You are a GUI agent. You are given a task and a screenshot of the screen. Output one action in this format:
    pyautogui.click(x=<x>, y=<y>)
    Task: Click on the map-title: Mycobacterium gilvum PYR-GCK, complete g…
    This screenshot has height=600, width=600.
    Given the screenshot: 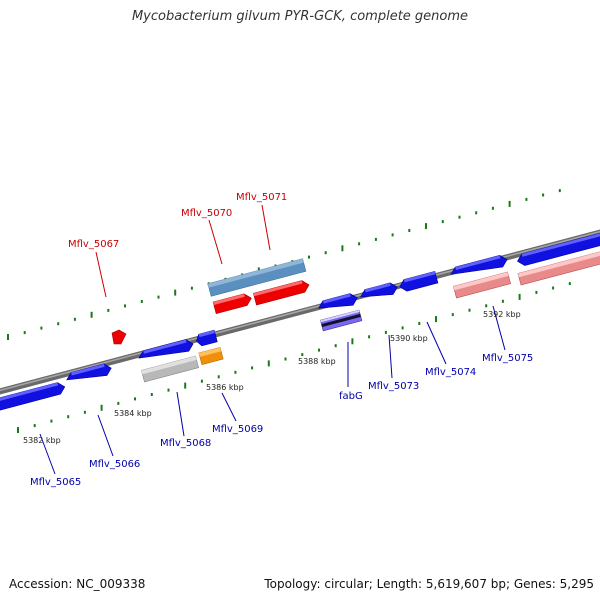 What is the action you would take?
    pyautogui.click(x=300, y=16)
    